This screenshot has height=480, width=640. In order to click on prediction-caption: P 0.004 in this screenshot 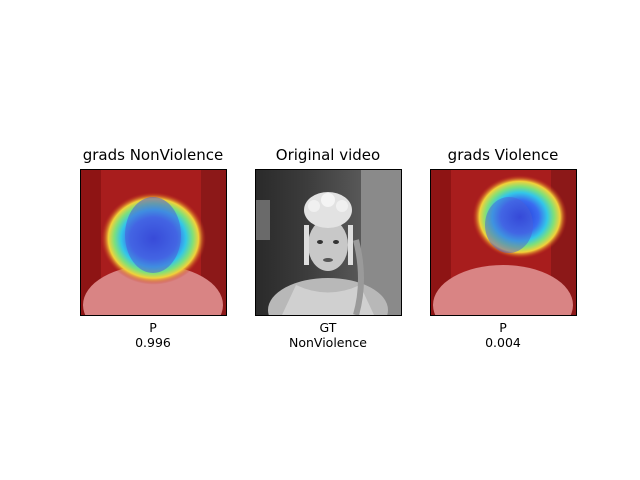, I will do `click(503, 335)`.